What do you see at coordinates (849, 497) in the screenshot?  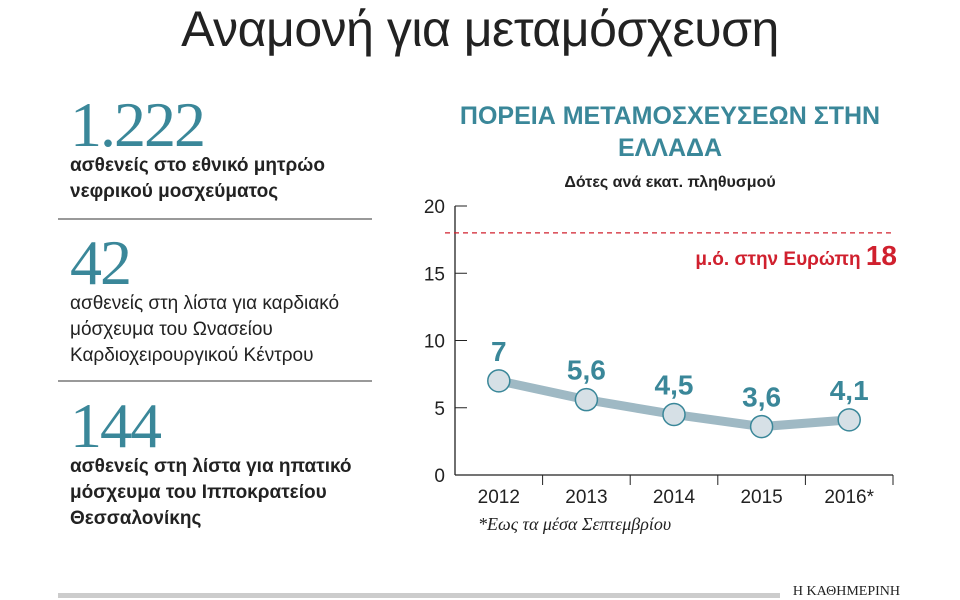 I see `x-tick-label: 2016*` at bounding box center [849, 497].